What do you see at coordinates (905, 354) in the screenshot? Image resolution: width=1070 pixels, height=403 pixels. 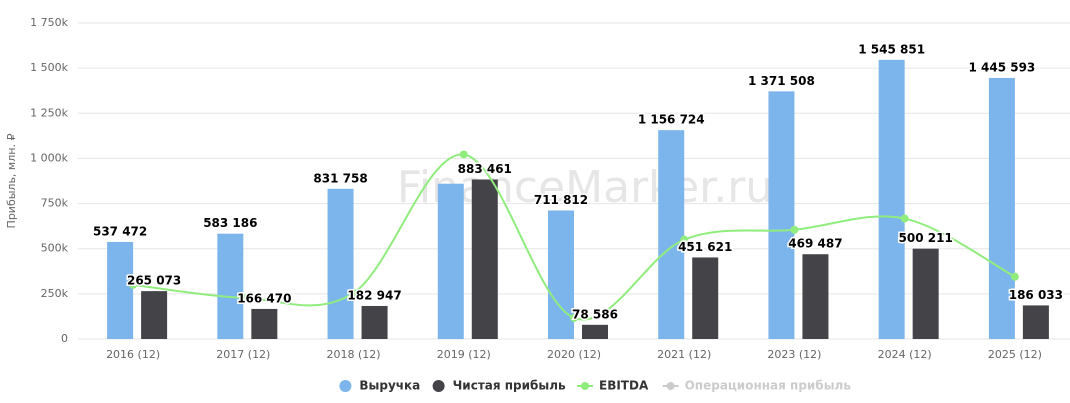 I see `x-tick-label: 2024 (12)` at bounding box center [905, 354].